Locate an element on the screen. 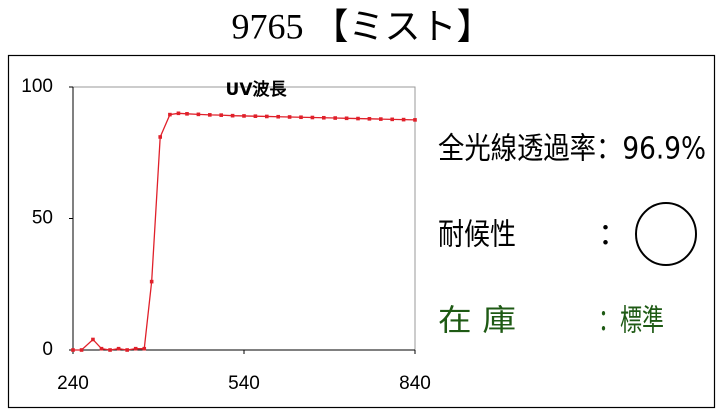  stock-value: ：標準 is located at coordinates (631, 321).